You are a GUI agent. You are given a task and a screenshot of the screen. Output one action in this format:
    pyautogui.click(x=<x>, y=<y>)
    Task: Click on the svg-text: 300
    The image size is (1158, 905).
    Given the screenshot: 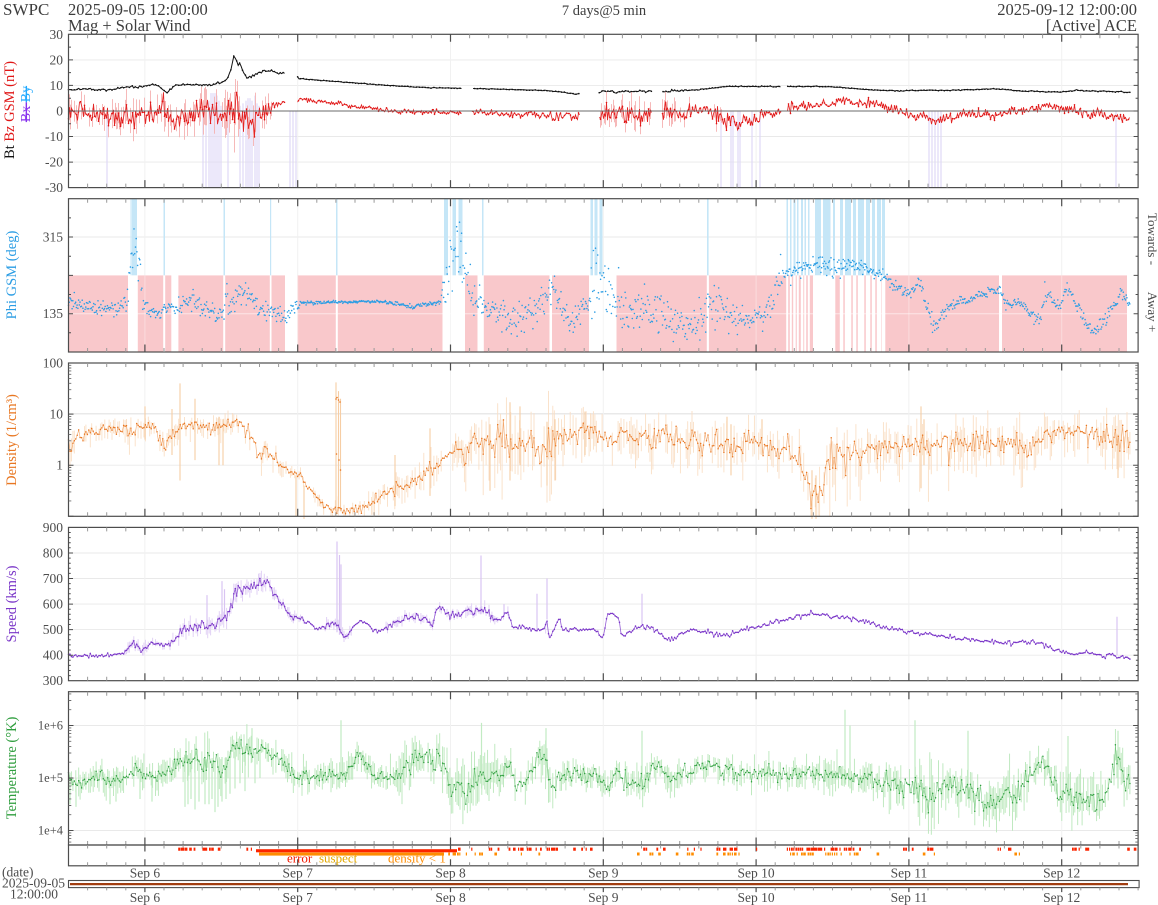 What is the action you would take?
    pyautogui.click(x=53, y=680)
    